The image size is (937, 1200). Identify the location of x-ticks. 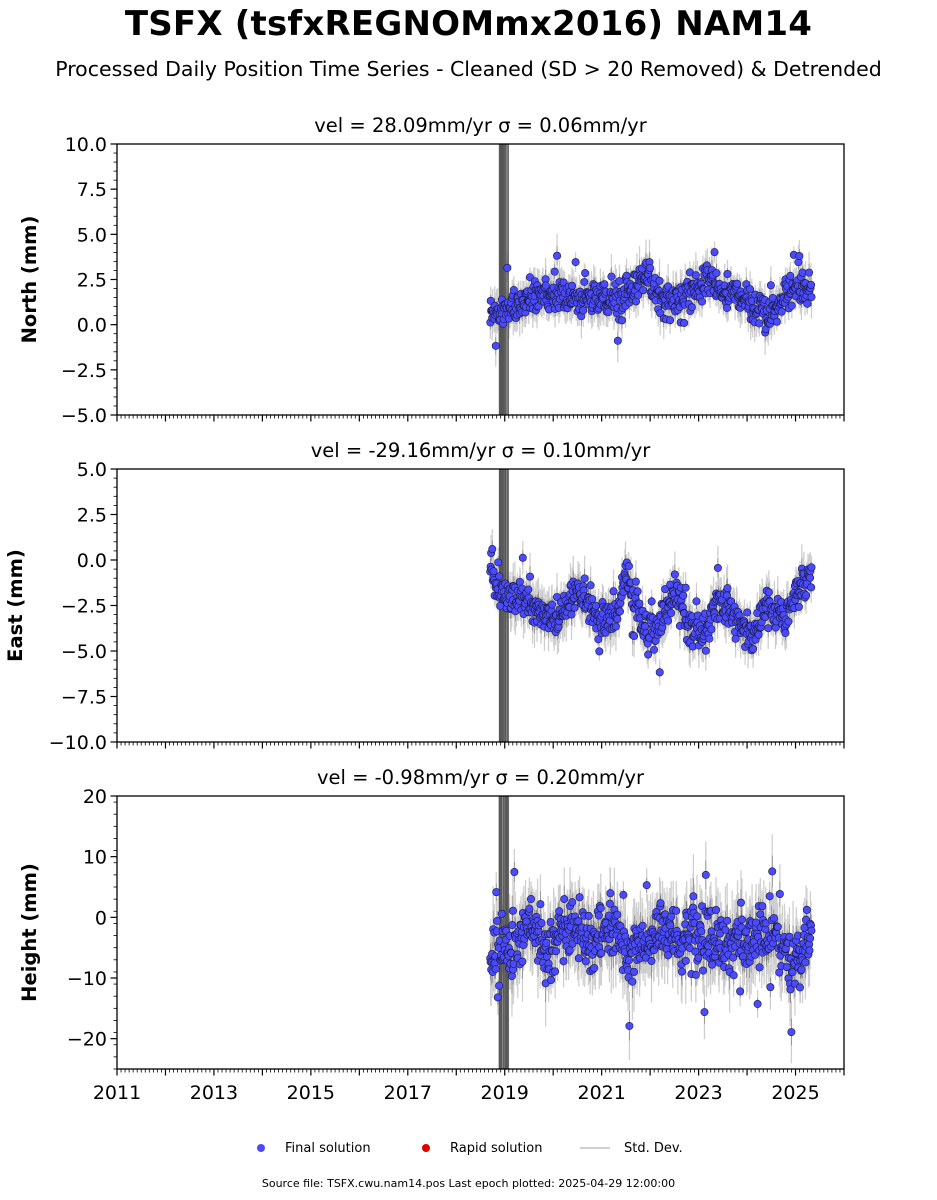
(480, 418).